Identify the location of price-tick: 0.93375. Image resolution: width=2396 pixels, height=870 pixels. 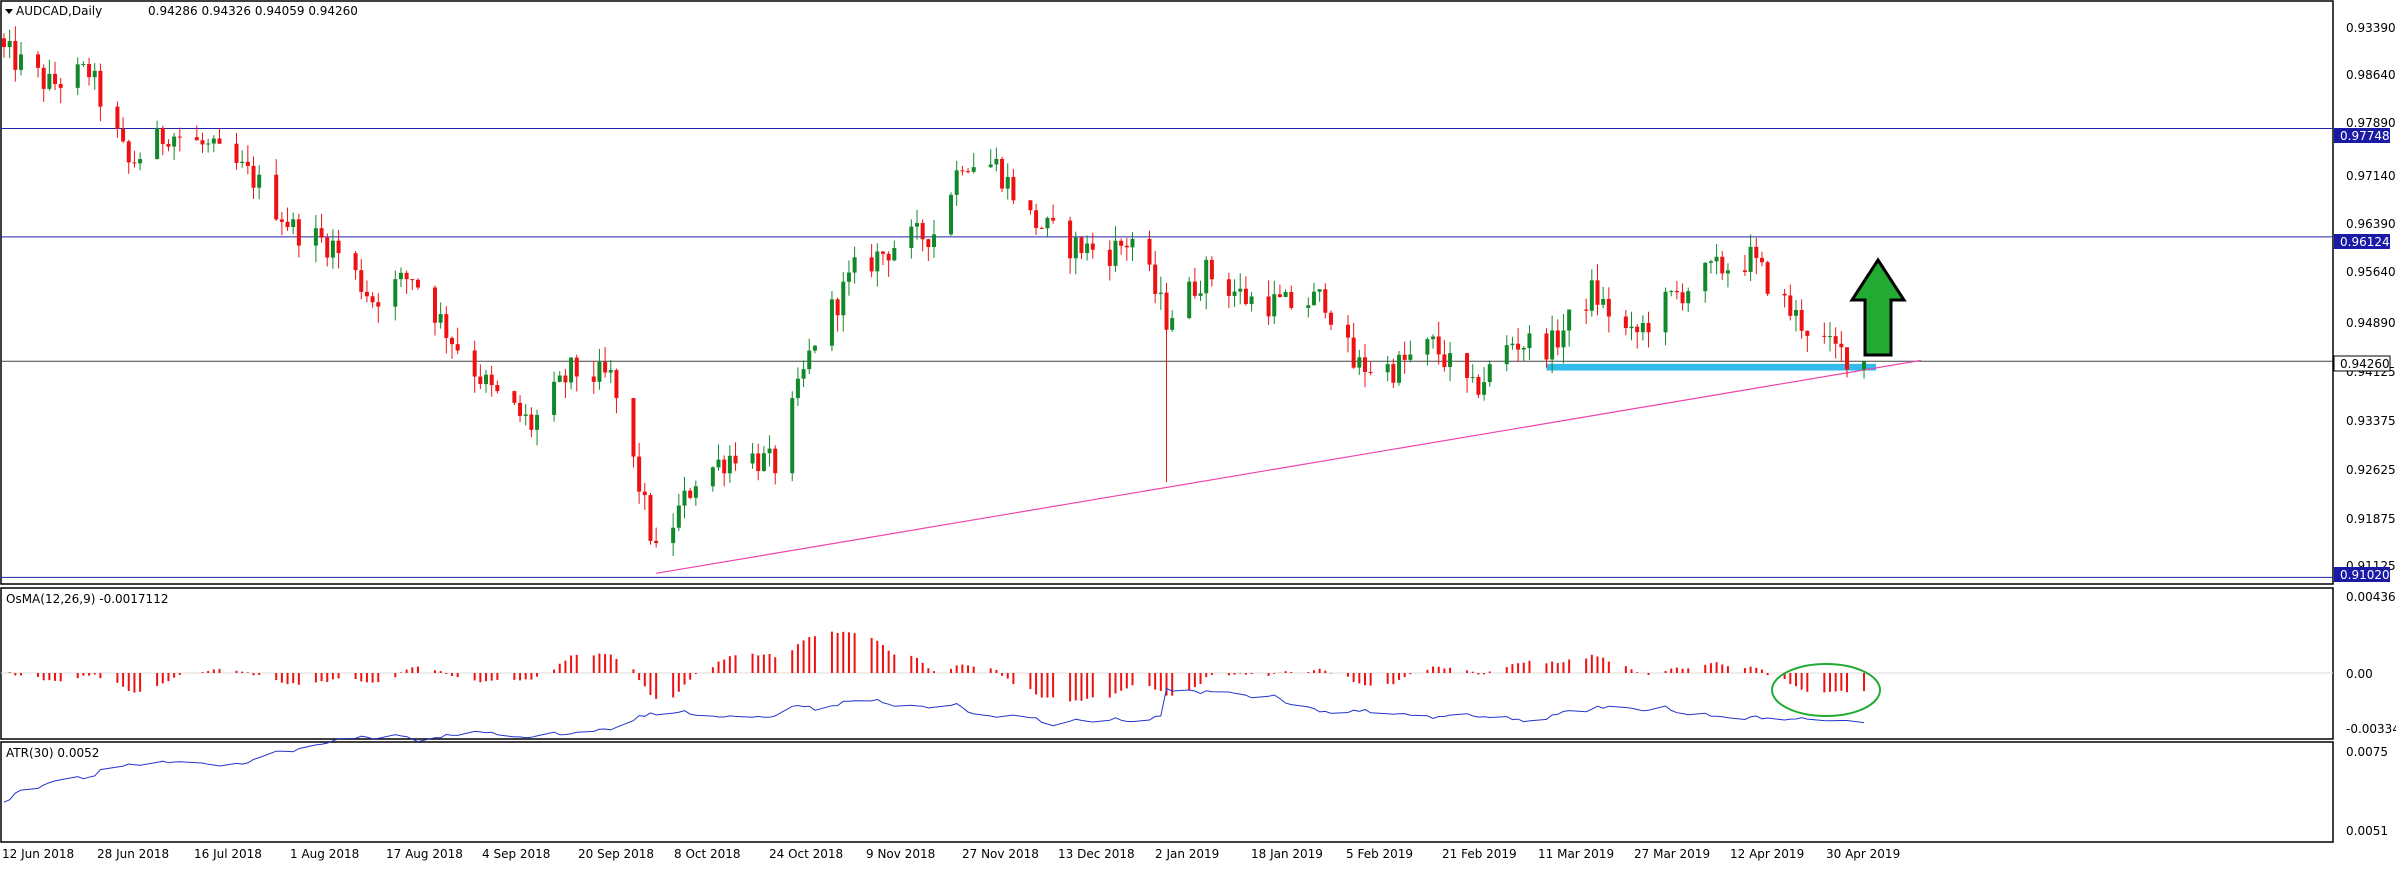
(2371, 421).